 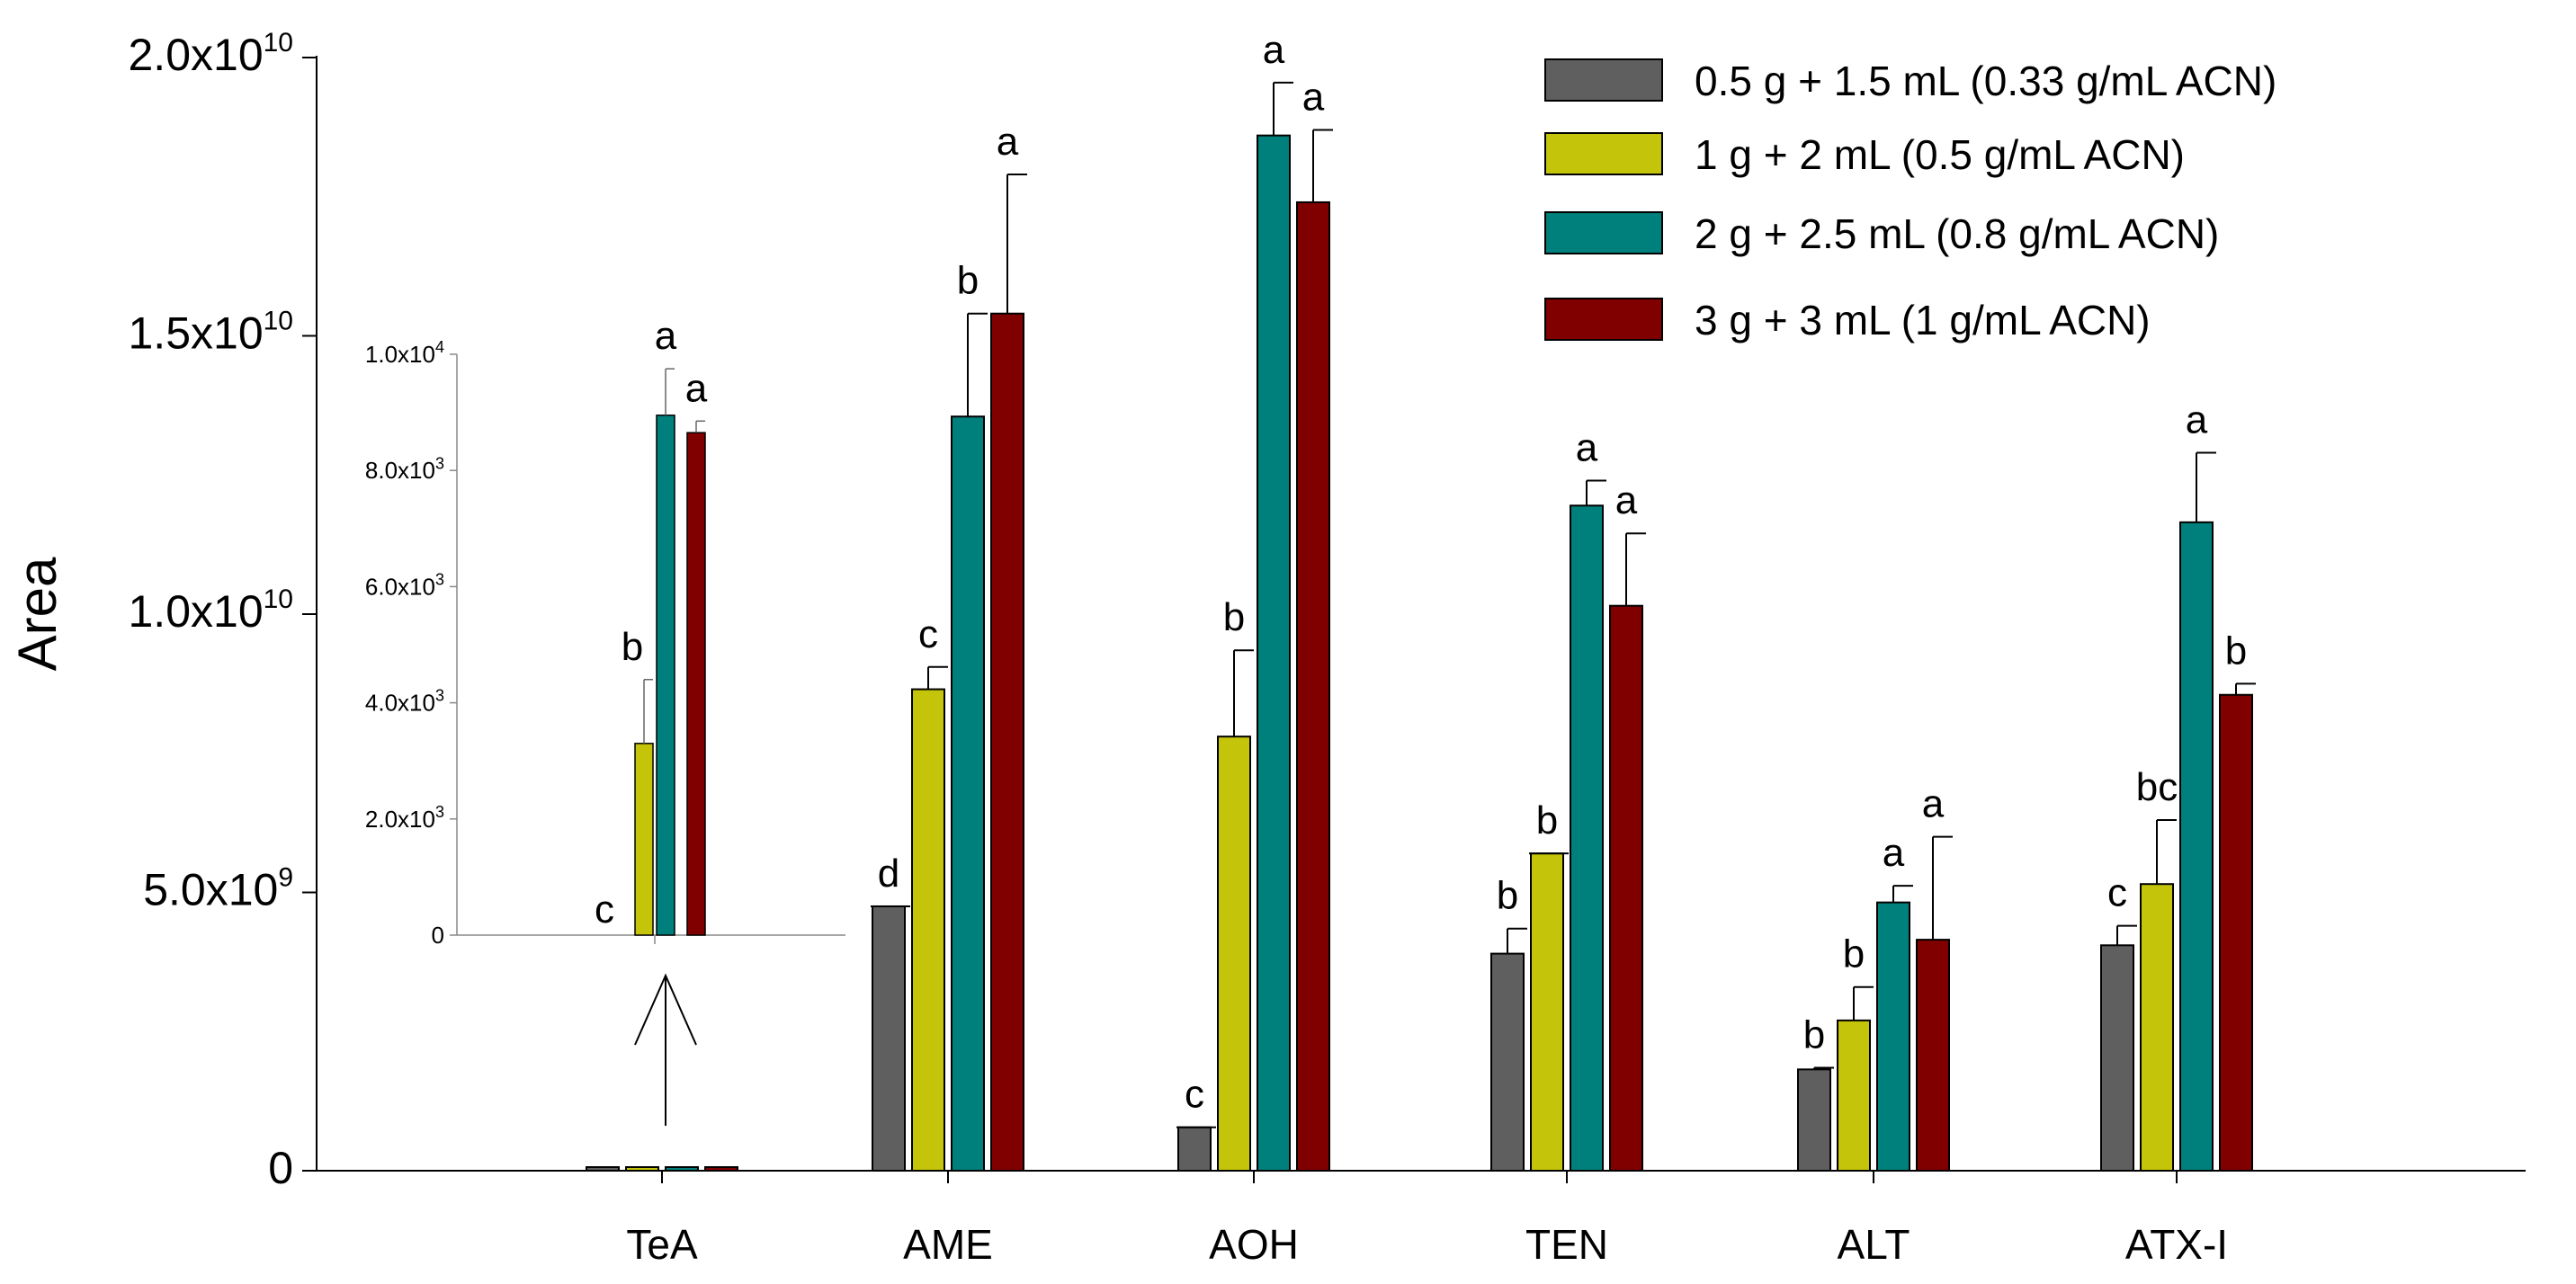 What do you see at coordinates (1957, 234) in the screenshot?
I see `legend-label: 2 g + 2.5 mL (0.8 g/mL ACN)` at bounding box center [1957, 234].